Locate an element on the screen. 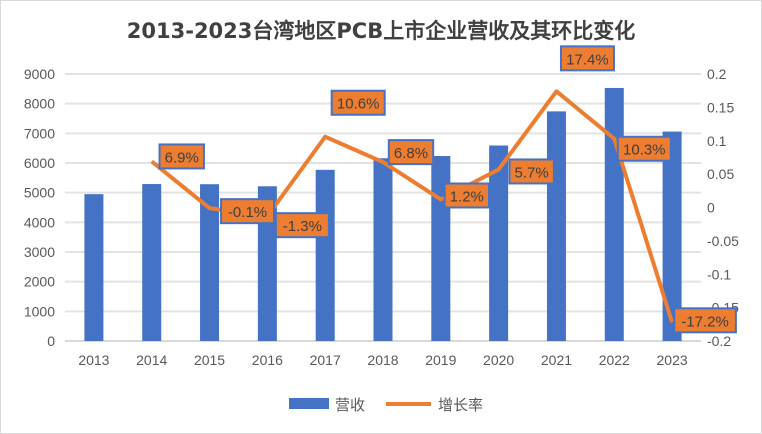  data-label: 1.2% is located at coordinates (467, 196).